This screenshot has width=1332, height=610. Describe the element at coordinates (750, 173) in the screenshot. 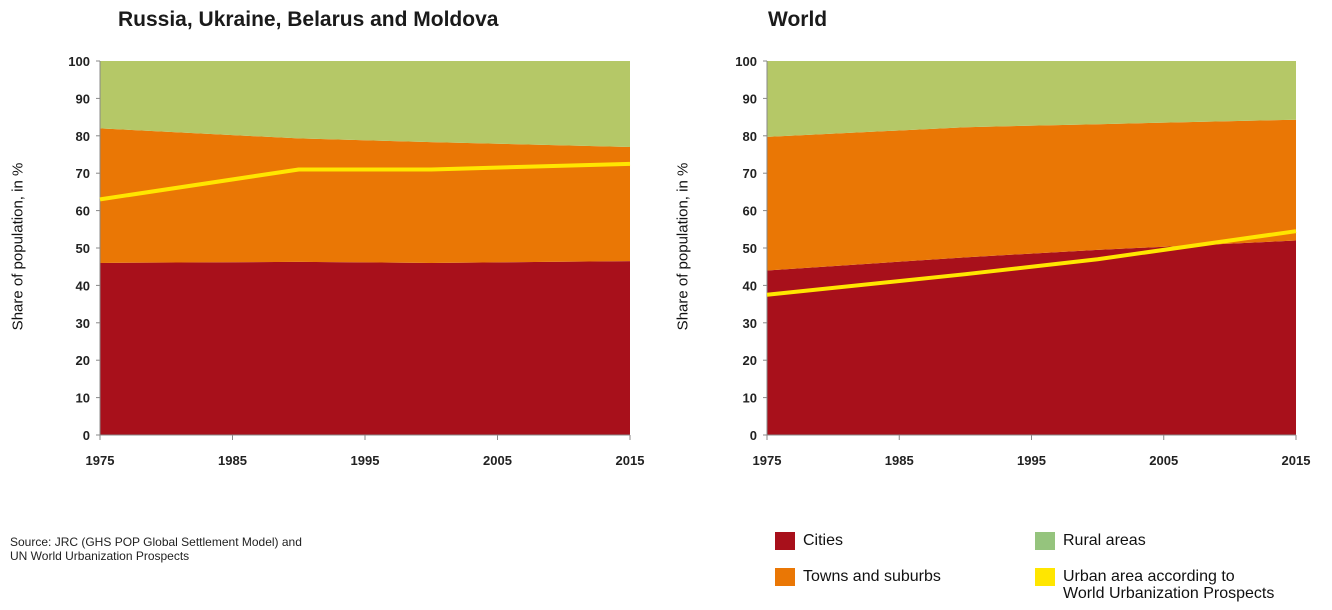

I see `right-y-tick-label: 70` at that location.